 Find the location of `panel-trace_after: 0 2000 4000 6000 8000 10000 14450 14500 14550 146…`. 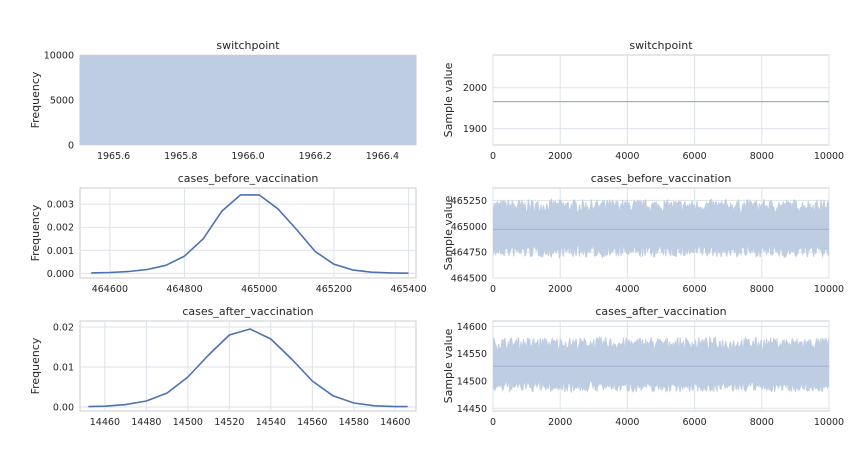

panel-trace_after: 0 2000 4000 6000 8000 10000 14450 14500 14550 146… is located at coordinates (643, 366).